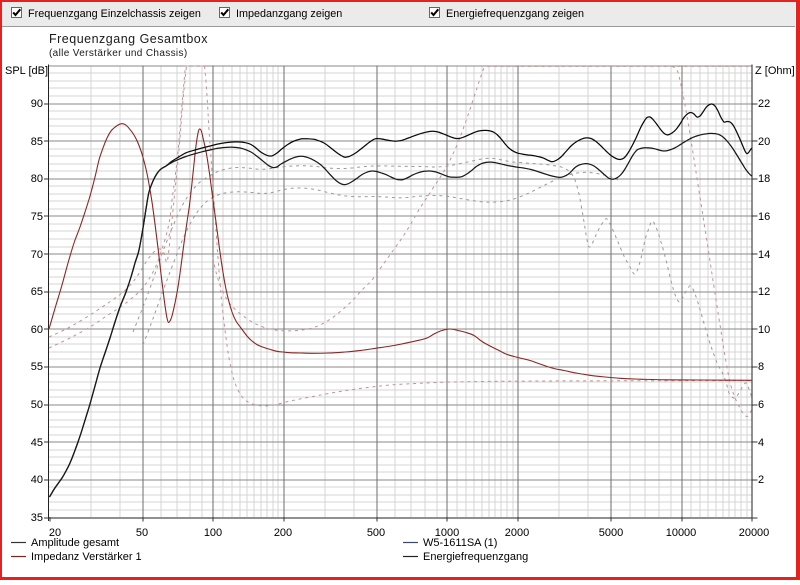 Image resolution: width=800 pixels, height=585 pixels. Describe the element at coordinates (764, 104) in the screenshot. I see `svg-text: 22` at that location.